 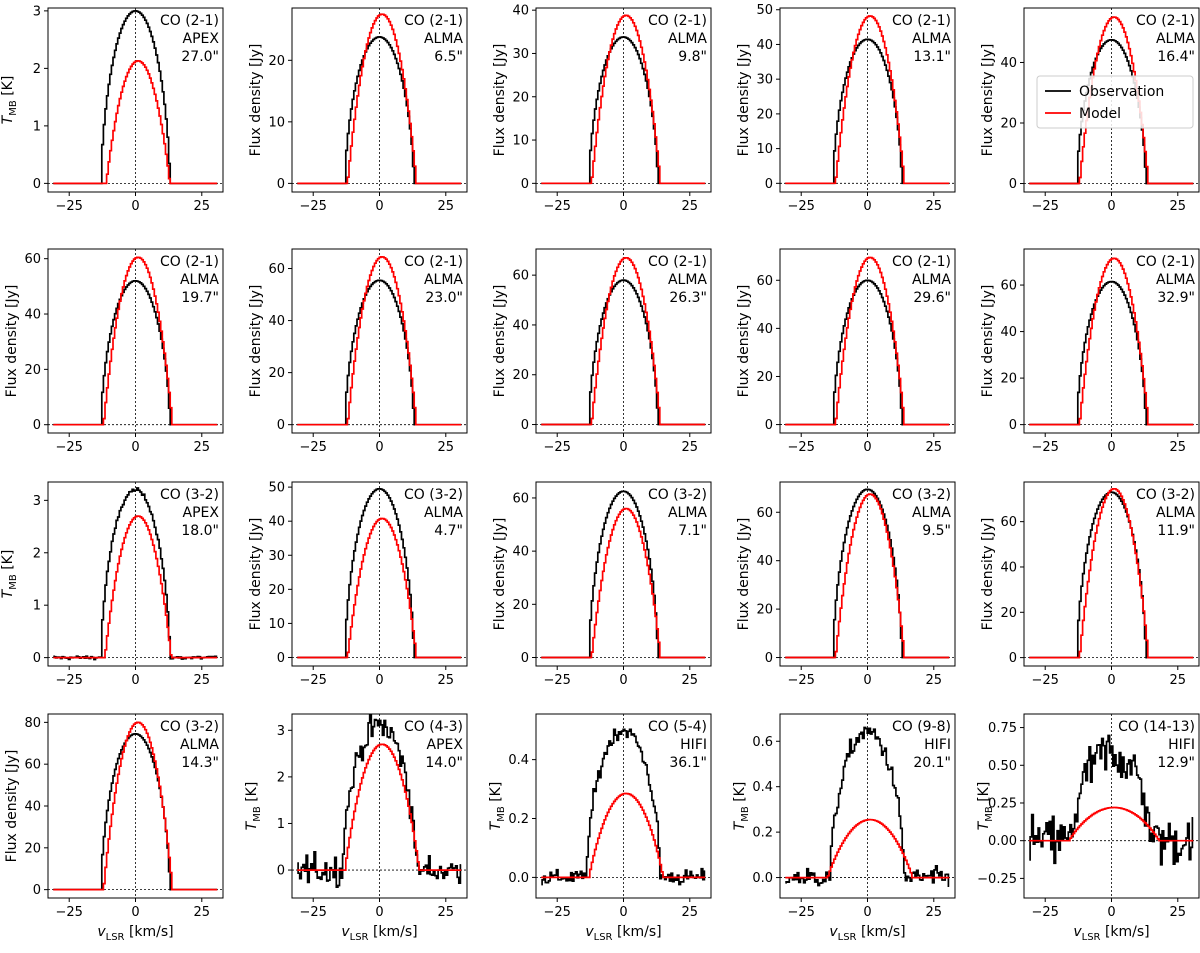 I want to click on y-axis-label: TMB [K], so click(x=9, y=100).